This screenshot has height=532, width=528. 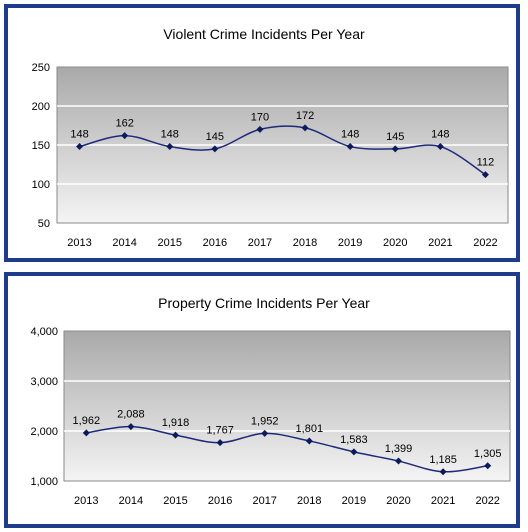 What do you see at coordinates (44, 482) in the screenshot?
I see `y-tick-label: 1,000` at bounding box center [44, 482].